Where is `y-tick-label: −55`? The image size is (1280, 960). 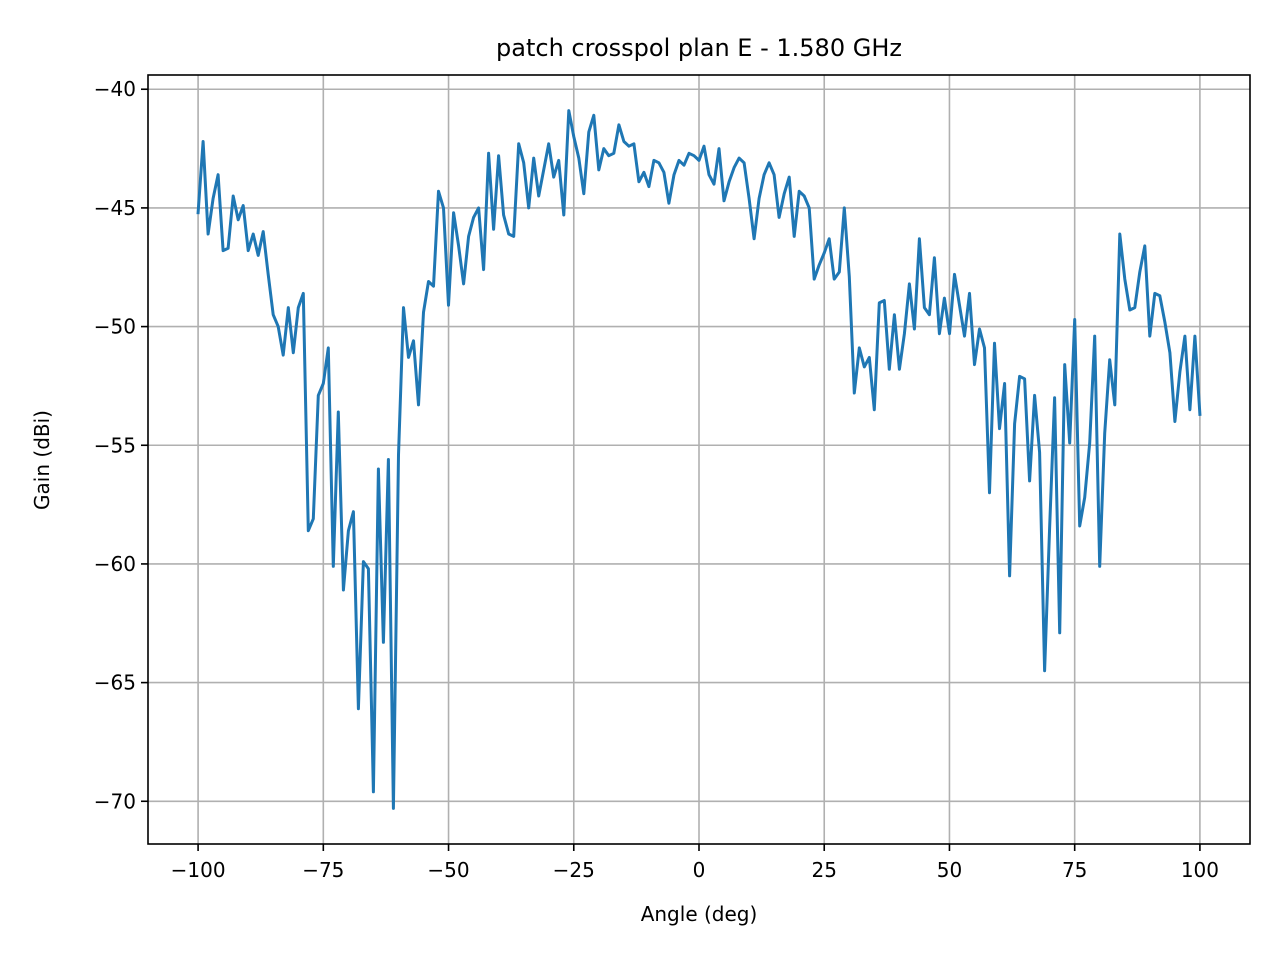 y-tick-label: −55 is located at coordinates (115, 445).